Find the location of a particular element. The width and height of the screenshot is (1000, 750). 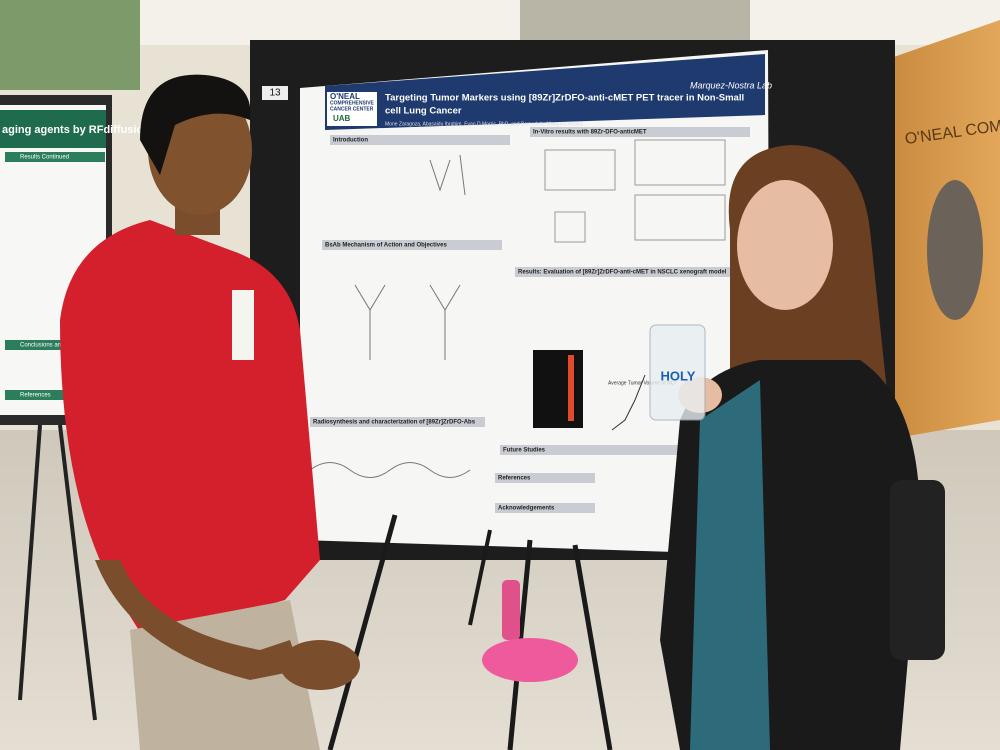

man-hands is located at coordinates (320, 665).